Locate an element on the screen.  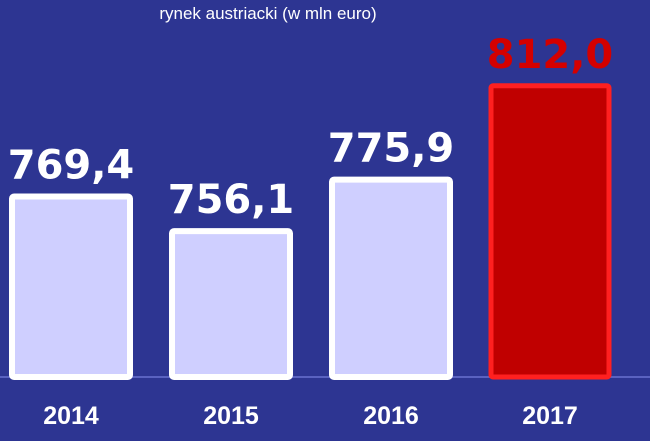
value-label-2014: 769,4 is located at coordinates (71, 166).